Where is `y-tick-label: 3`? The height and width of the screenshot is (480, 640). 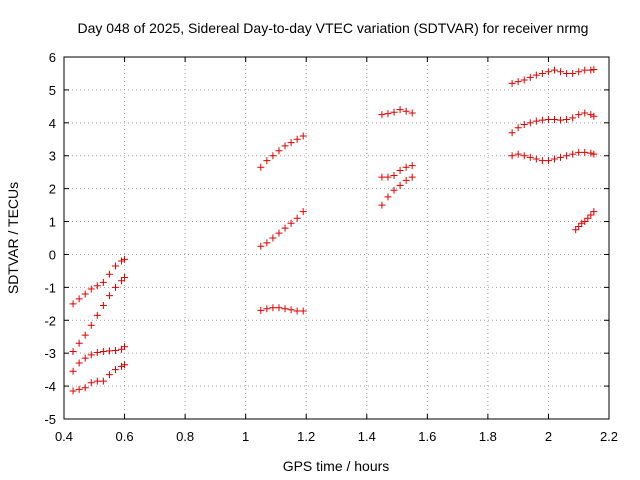
y-tick-label: 3 is located at coordinates (52, 156).